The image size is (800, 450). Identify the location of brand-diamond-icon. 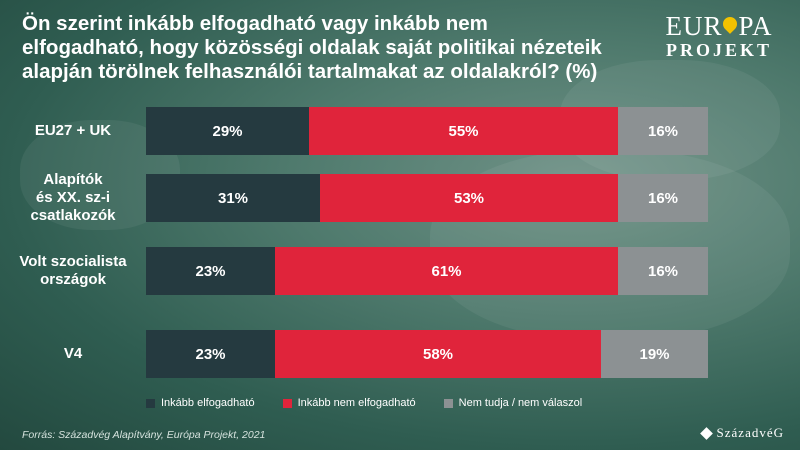
(706, 433).